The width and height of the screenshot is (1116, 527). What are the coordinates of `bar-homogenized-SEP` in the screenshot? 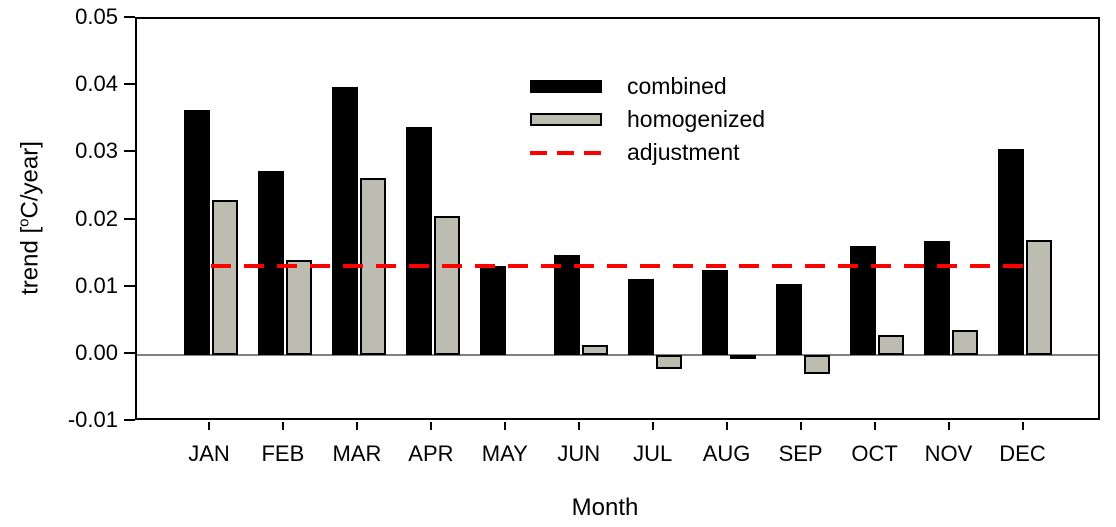 It's located at (816, 364).